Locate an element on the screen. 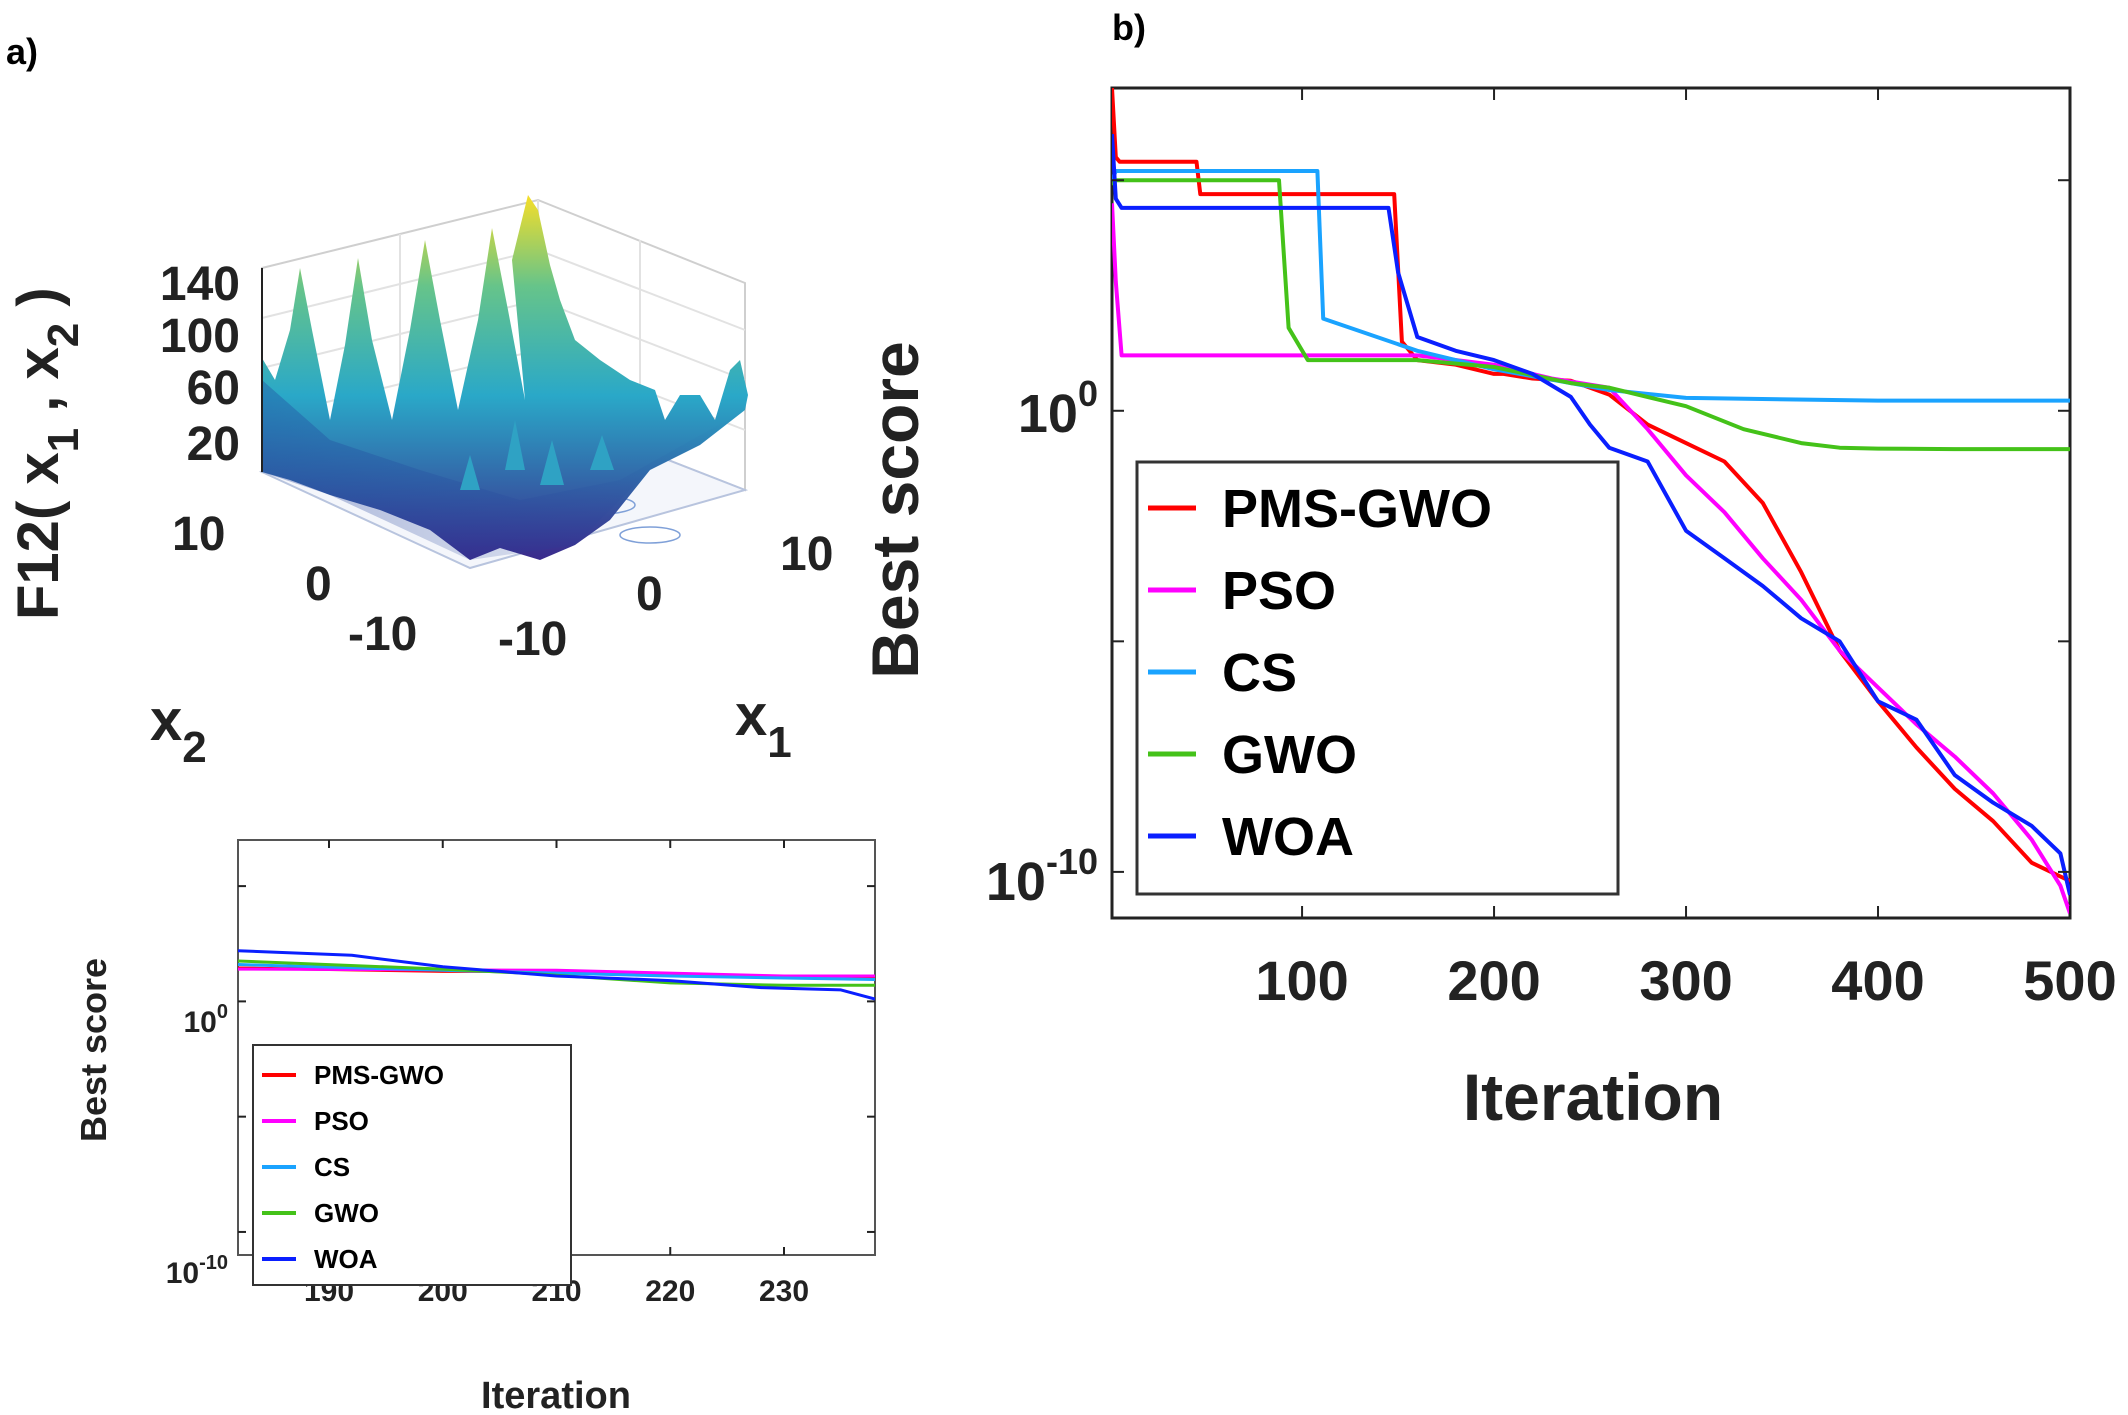 The width and height of the screenshot is (2128, 1415). inset-y-tick-label: 10-10 is located at coordinates (197, 1271).